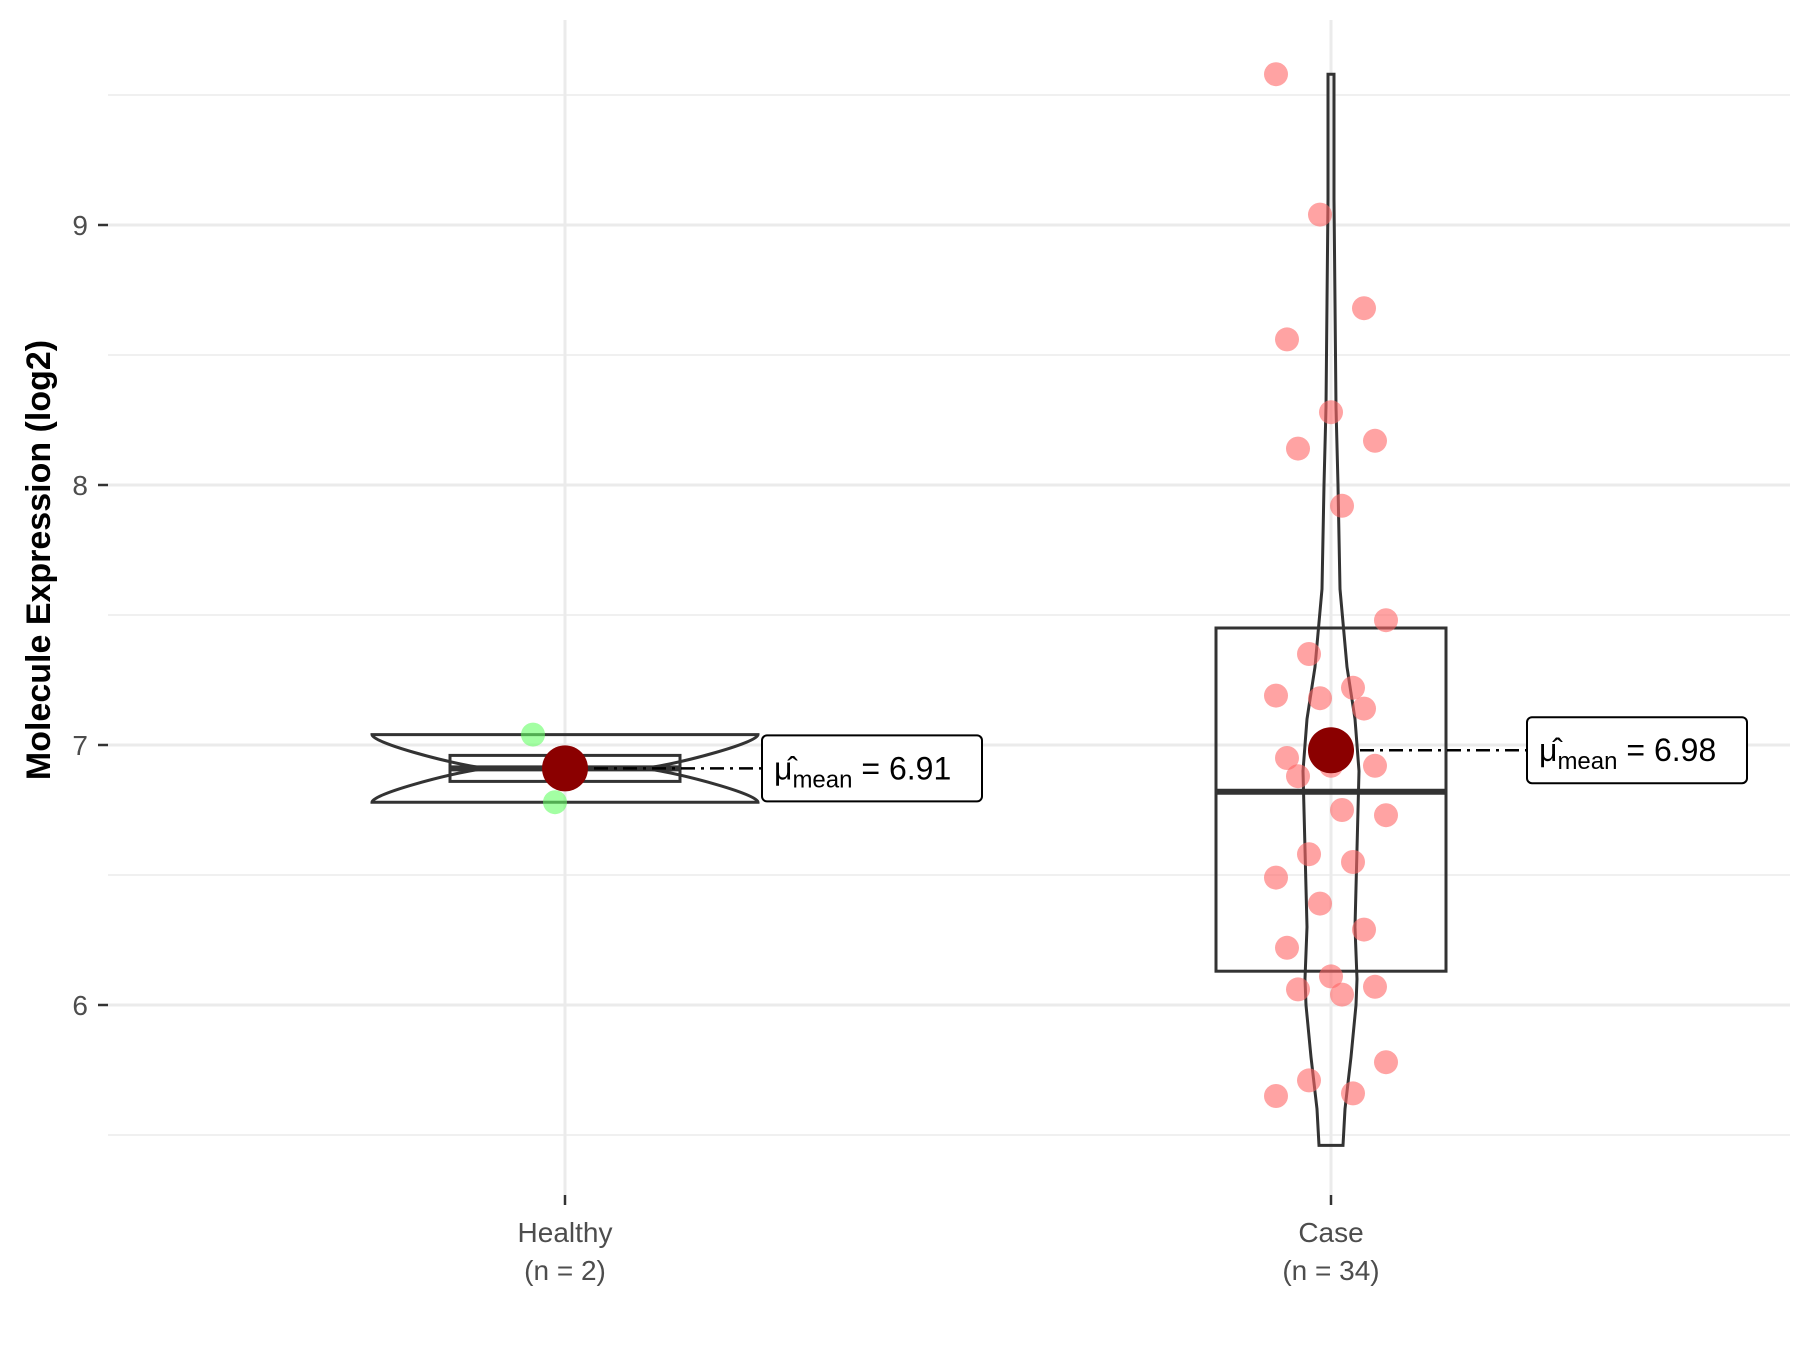 The width and height of the screenshot is (1800, 1350). Describe the element at coordinates (1330, 1270) in the screenshot. I see `x-tick-count: (n = 34)` at that location.